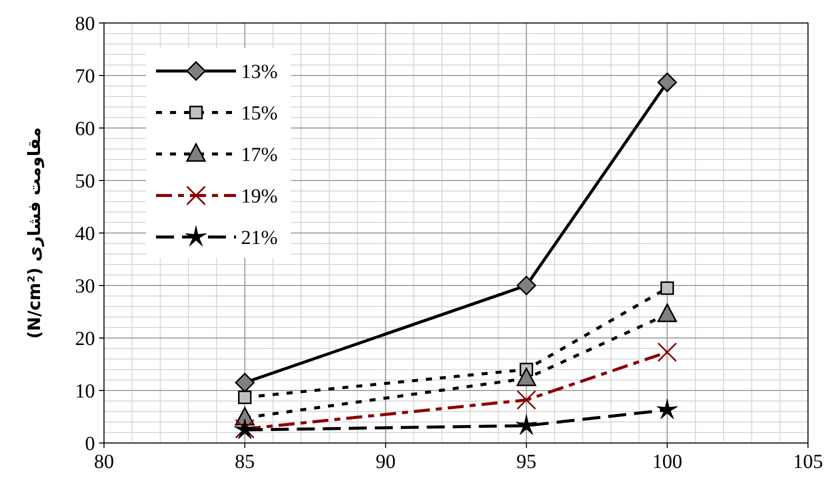 This screenshot has width=826, height=490. What do you see at coordinates (808, 462) in the screenshot?
I see `x-tick-label: 105` at bounding box center [808, 462].